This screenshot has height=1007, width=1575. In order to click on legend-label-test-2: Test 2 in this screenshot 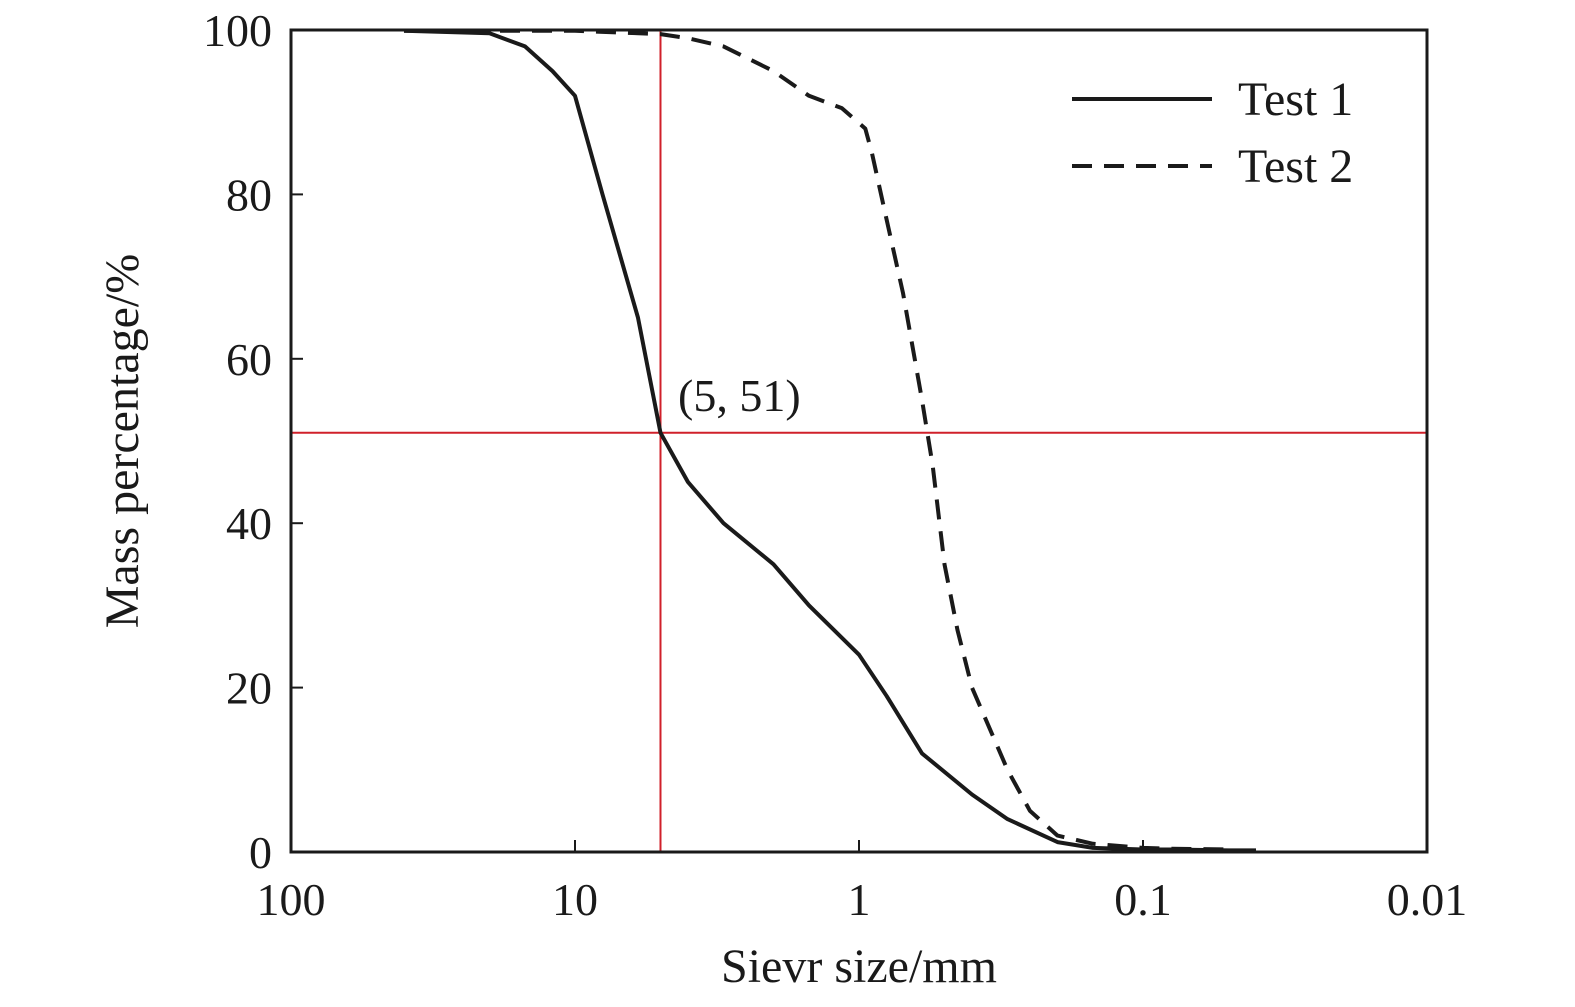, I will do `click(1295, 166)`.